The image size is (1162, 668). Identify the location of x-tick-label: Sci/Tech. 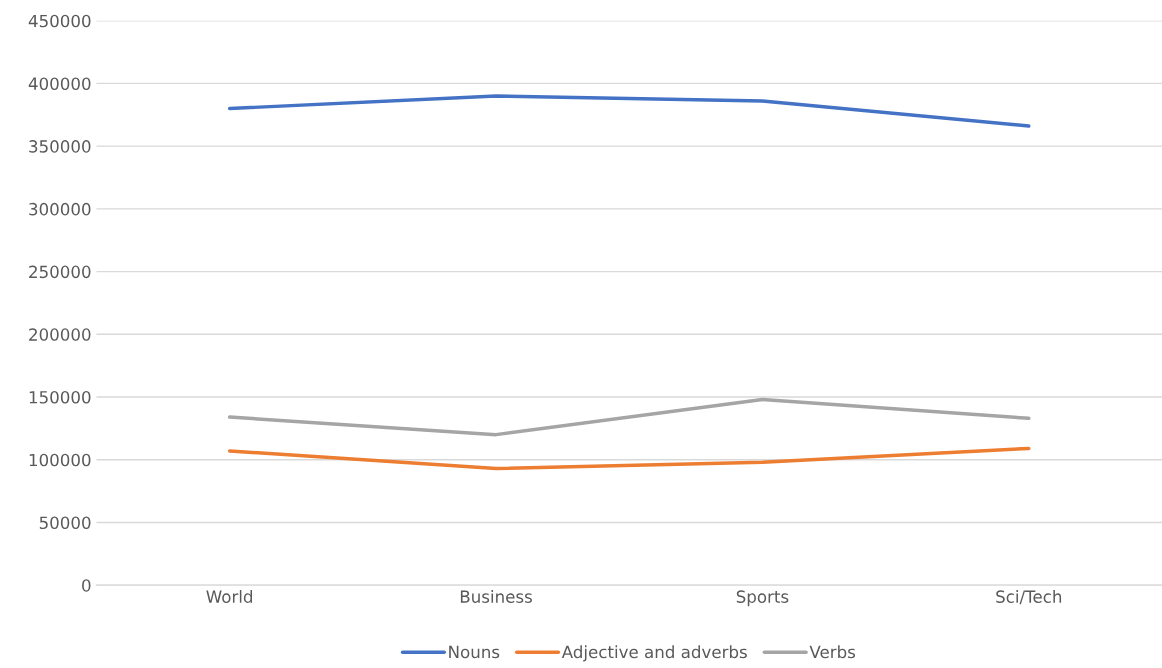
(1029, 597).